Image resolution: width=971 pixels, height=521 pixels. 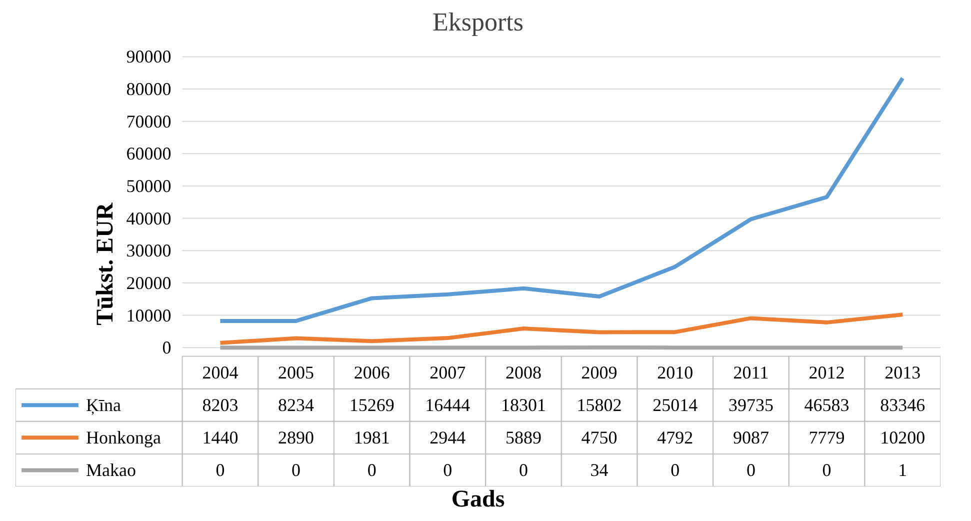 I want to click on x-tick-label: 2005, so click(x=296, y=372).